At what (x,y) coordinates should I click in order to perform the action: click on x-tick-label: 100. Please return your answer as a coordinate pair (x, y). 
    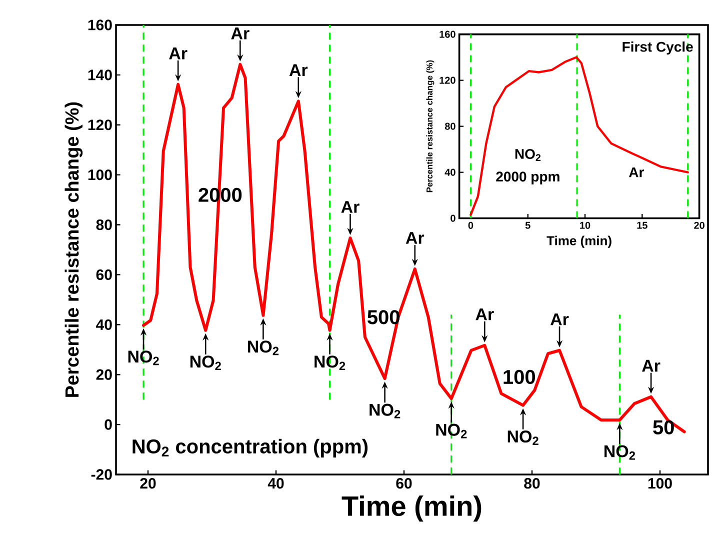
    Looking at the image, I should click on (660, 483).